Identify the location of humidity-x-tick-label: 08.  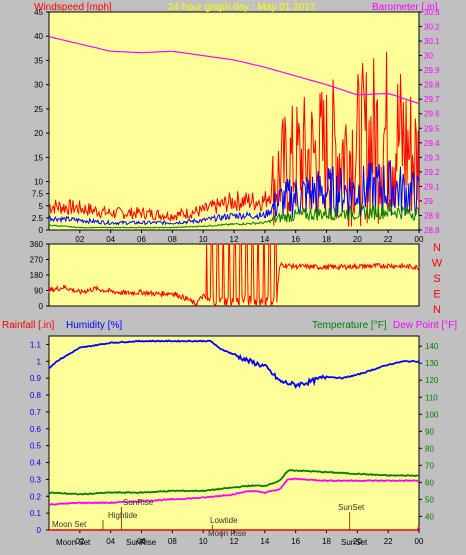
(172, 541).